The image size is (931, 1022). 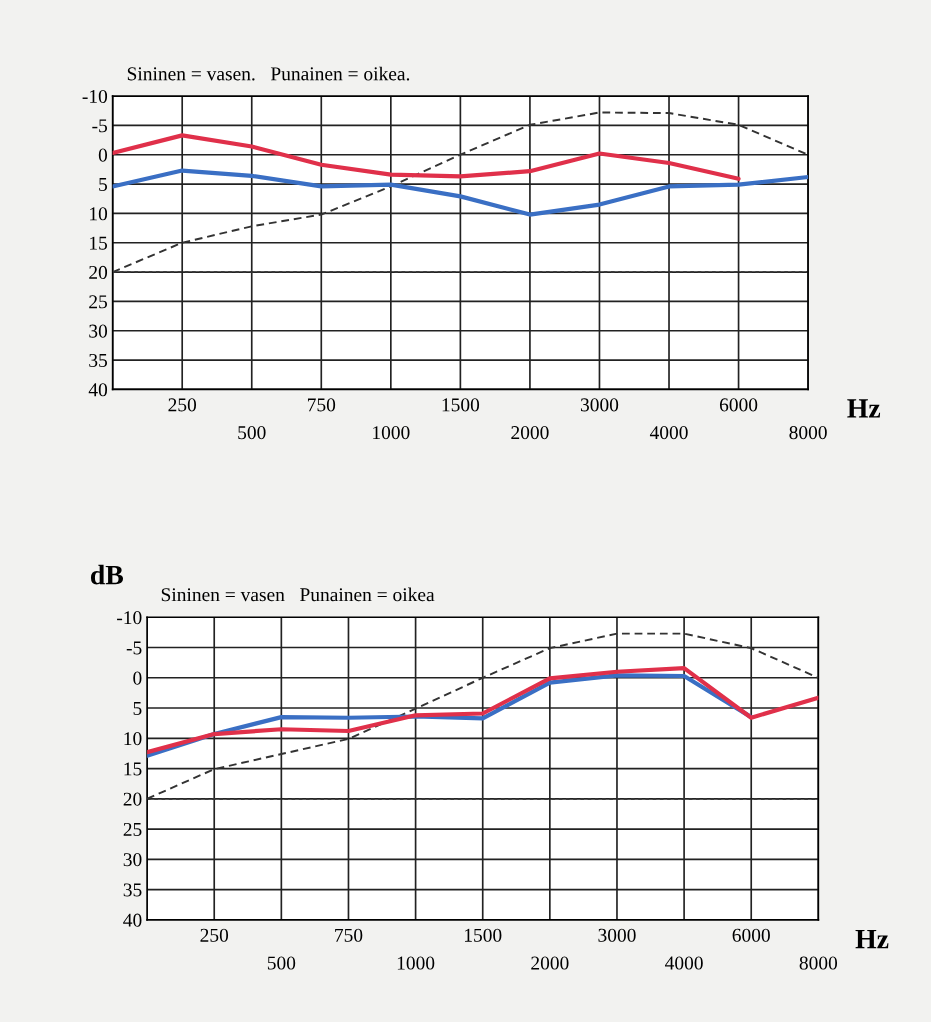 What do you see at coordinates (298, 594) in the screenshot?
I see `chart-subtitle: Sininen = vasen Punainen = oikea` at bounding box center [298, 594].